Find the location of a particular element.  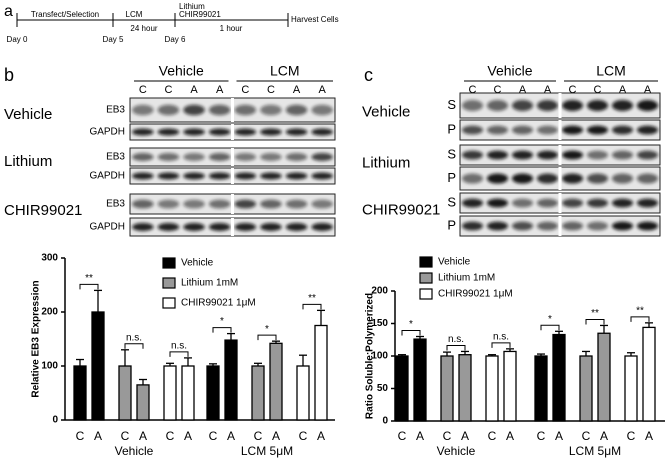

x-group-label: LCM 5μM is located at coordinates (595, 451).